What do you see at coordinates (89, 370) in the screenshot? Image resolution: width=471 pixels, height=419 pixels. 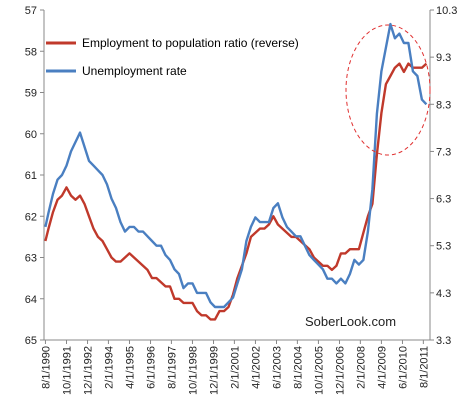 I see `x-tick-label: 12/1/1992` at bounding box center [89, 370].